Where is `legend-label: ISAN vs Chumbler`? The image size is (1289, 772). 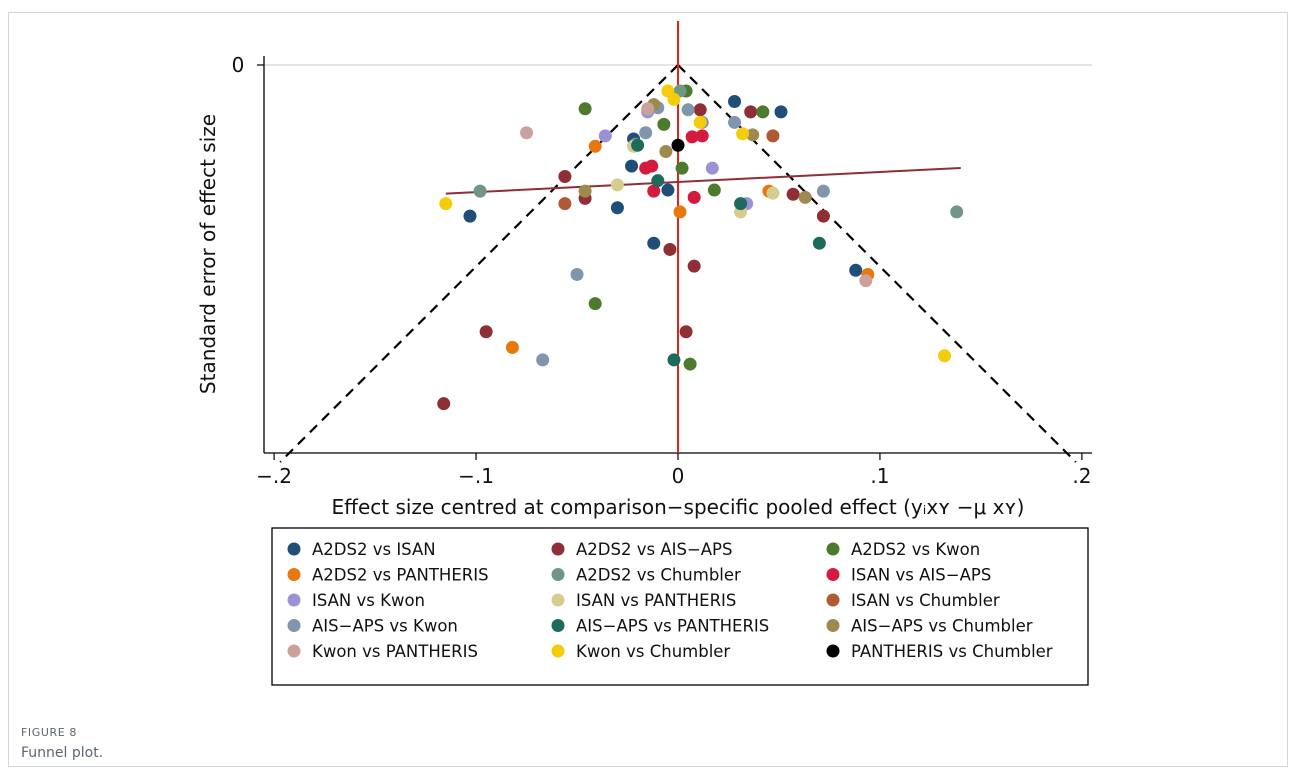 legend-label: ISAN vs Chumbler is located at coordinates (925, 600).